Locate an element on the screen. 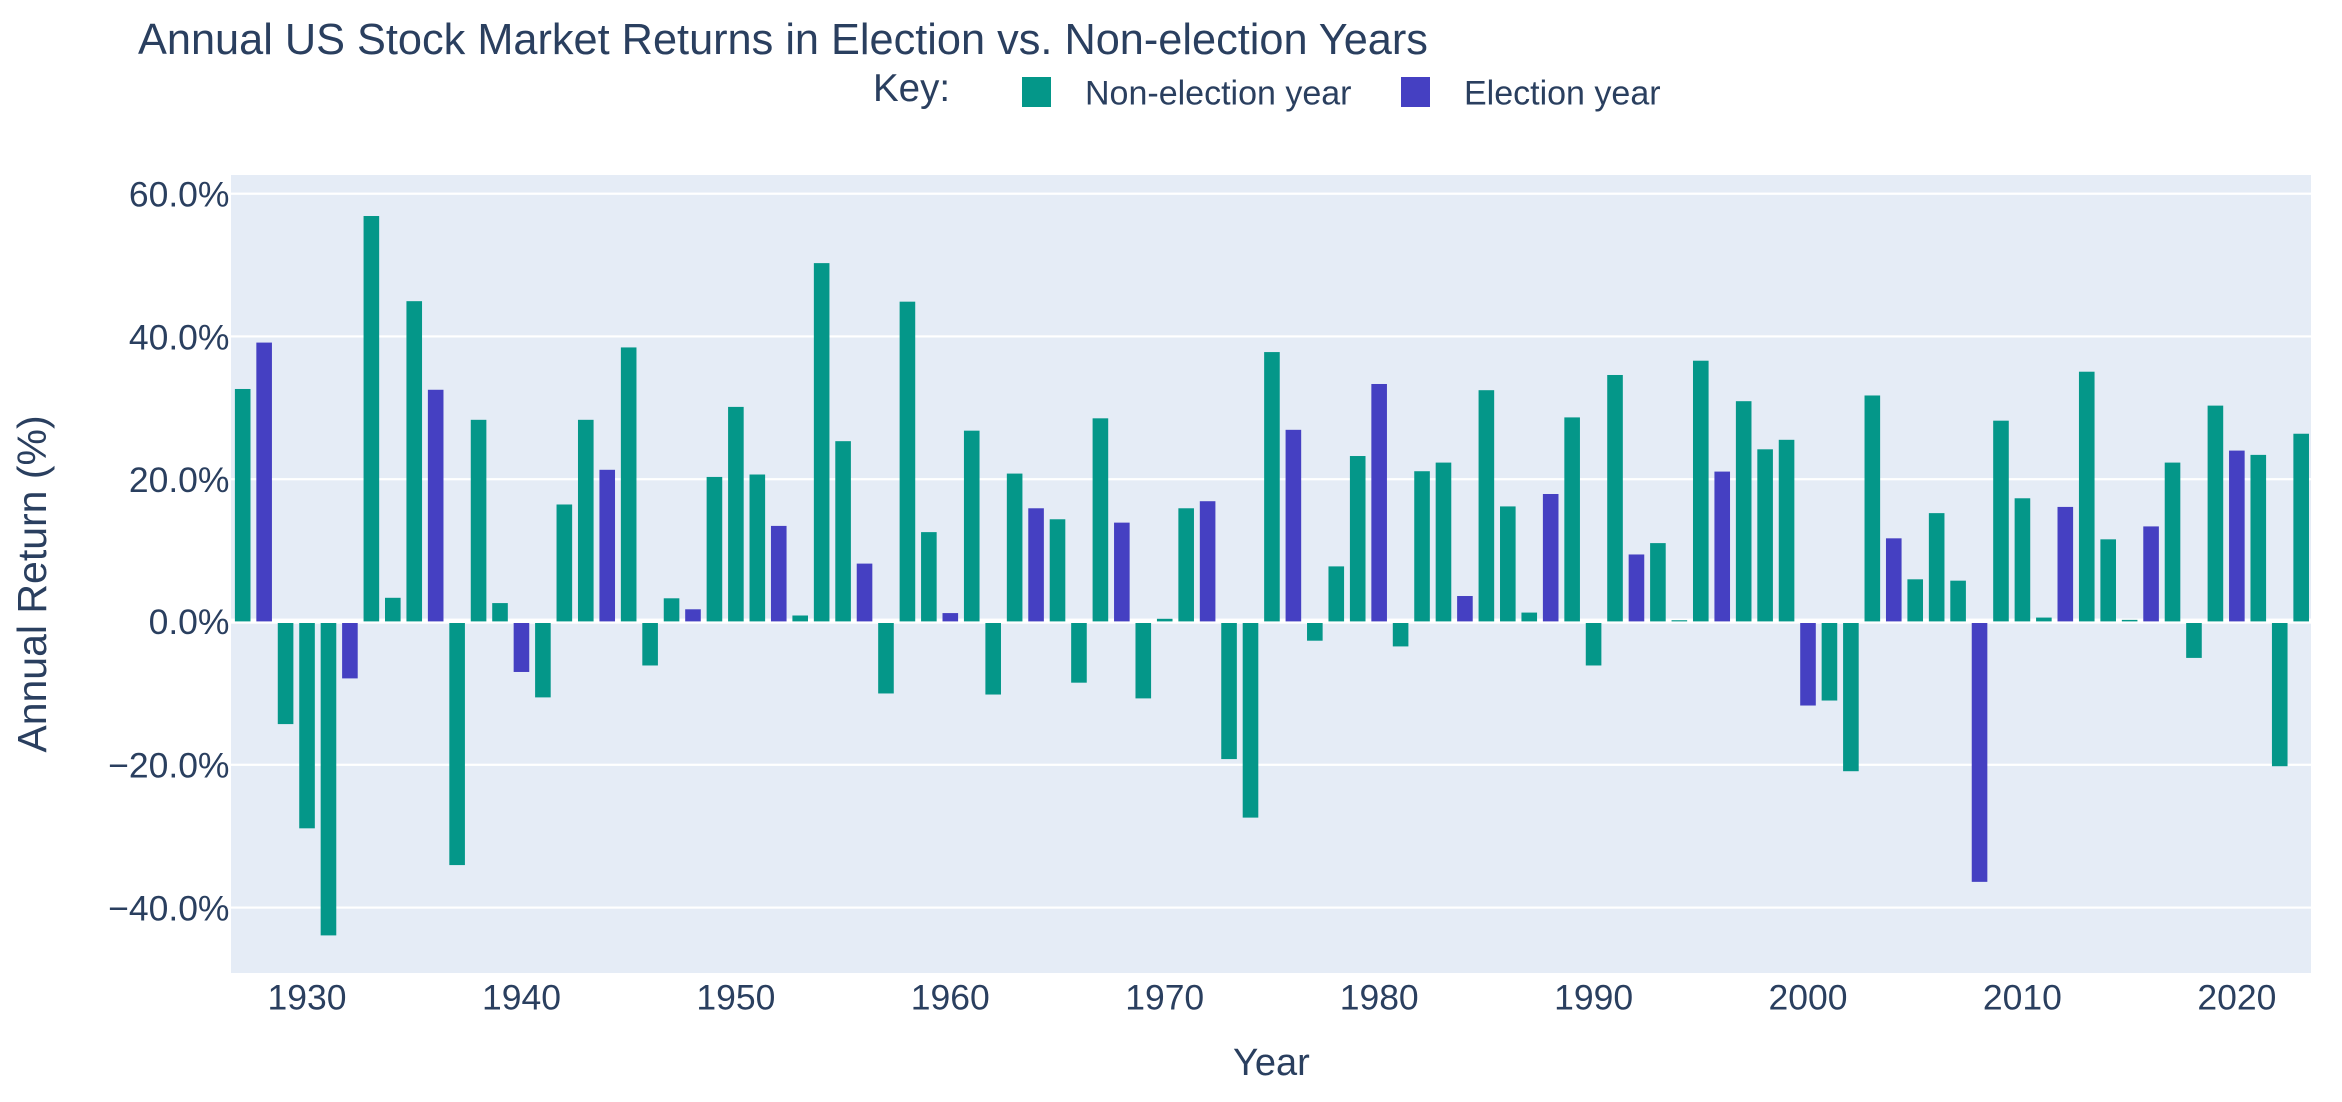 The height and width of the screenshot is (1102, 2342). svg-text: 1950 is located at coordinates (735, 998).